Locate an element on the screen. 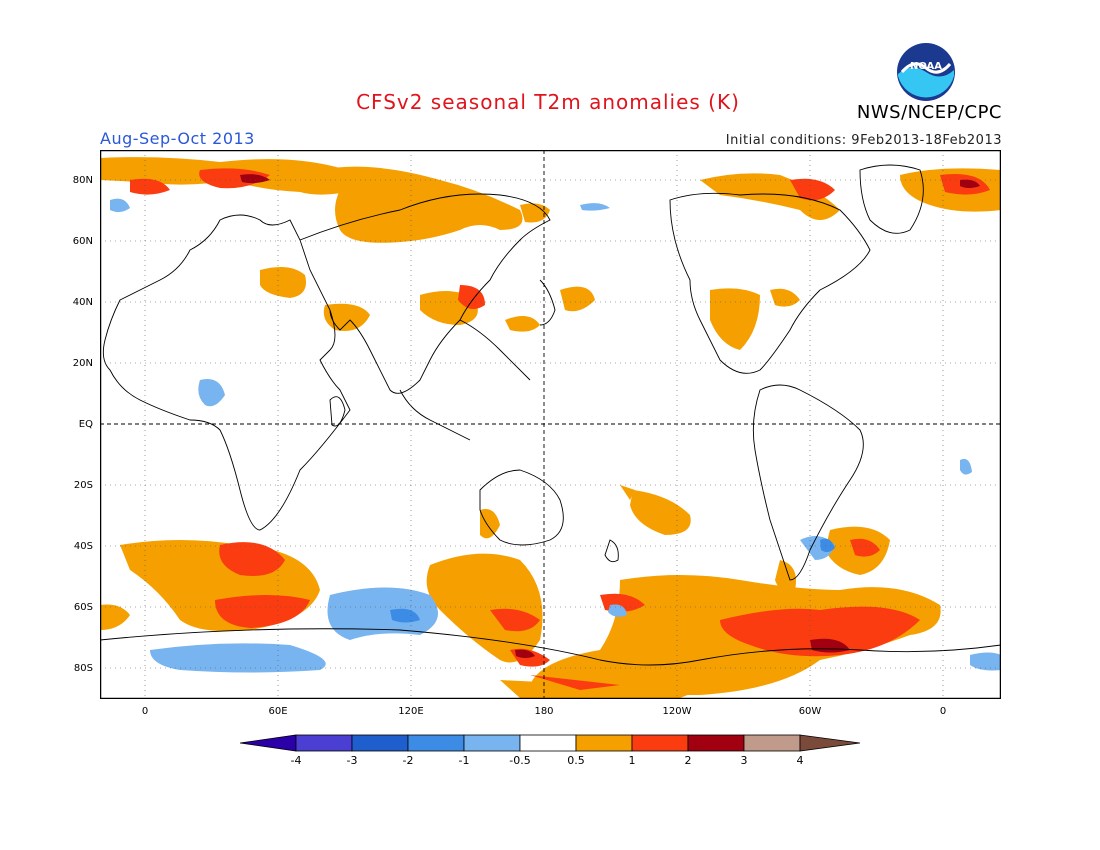 The width and height of the screenshot is (1100, 850). initial-conditions-label: Initial conditions: 9Feb2013-18Feb2013 is located at coordinates (863, 140).